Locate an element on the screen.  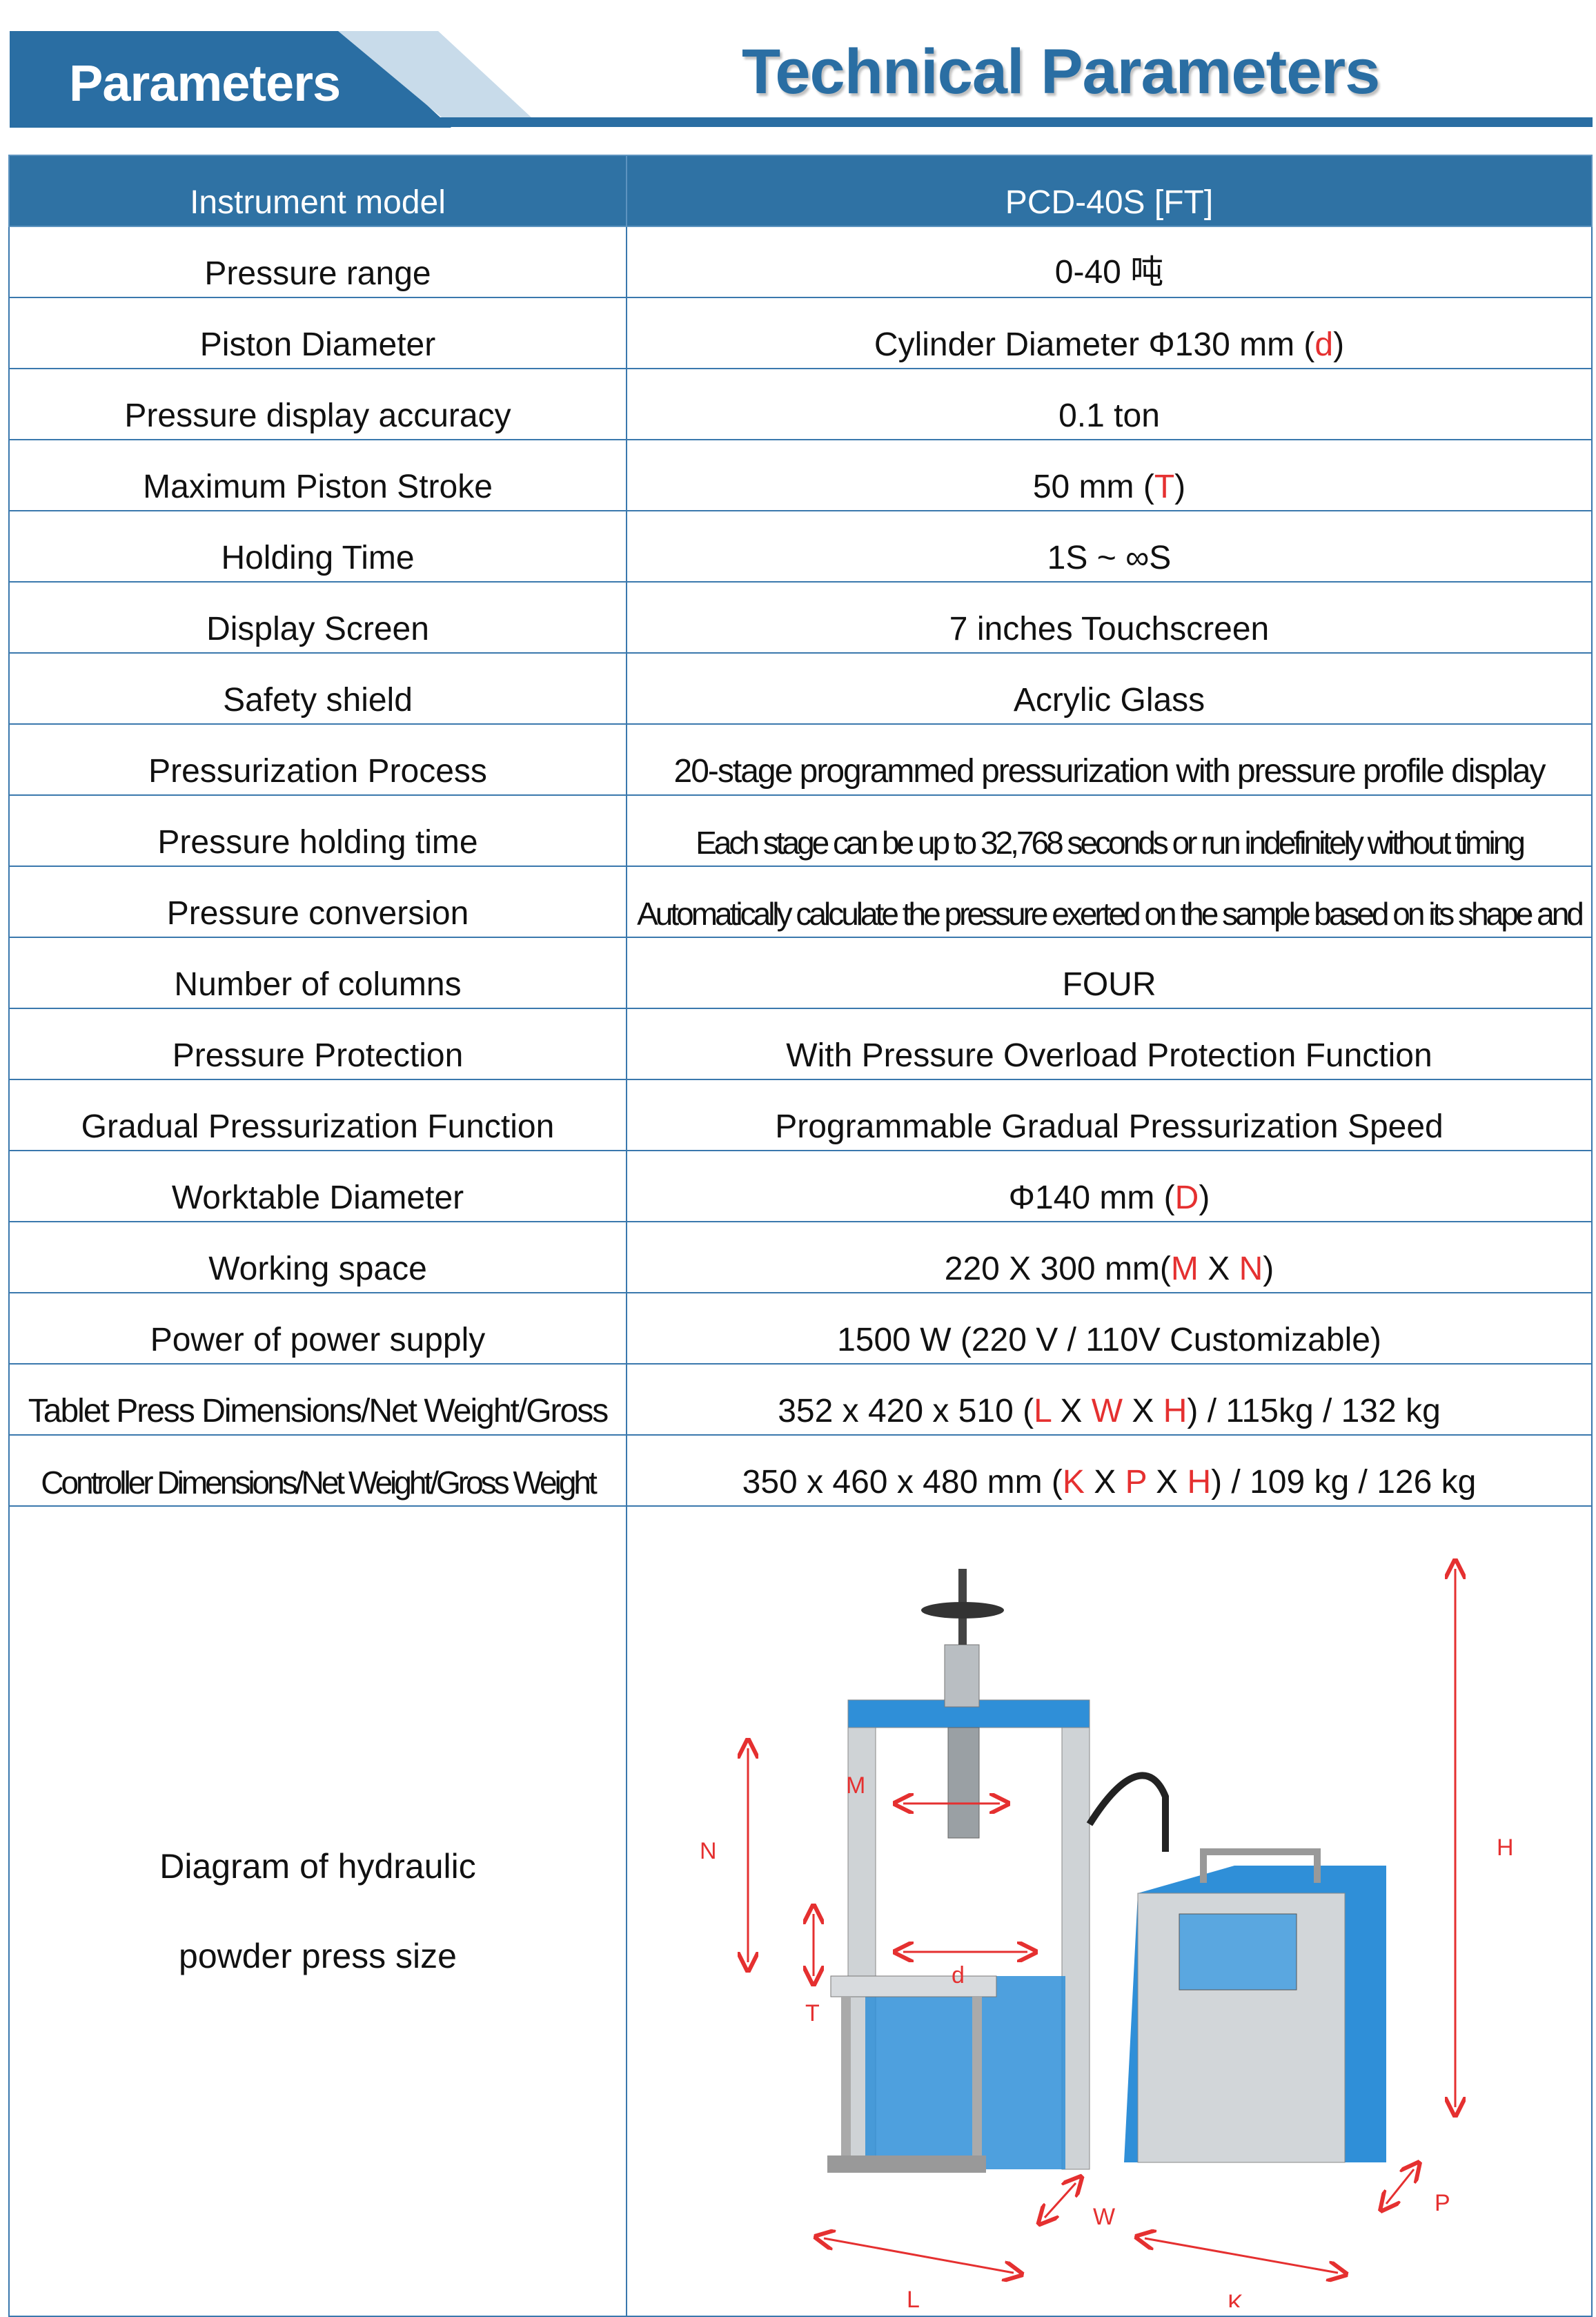
value-text: ) / 115kg / 132 kg is located at coordinates (1314, 1411).